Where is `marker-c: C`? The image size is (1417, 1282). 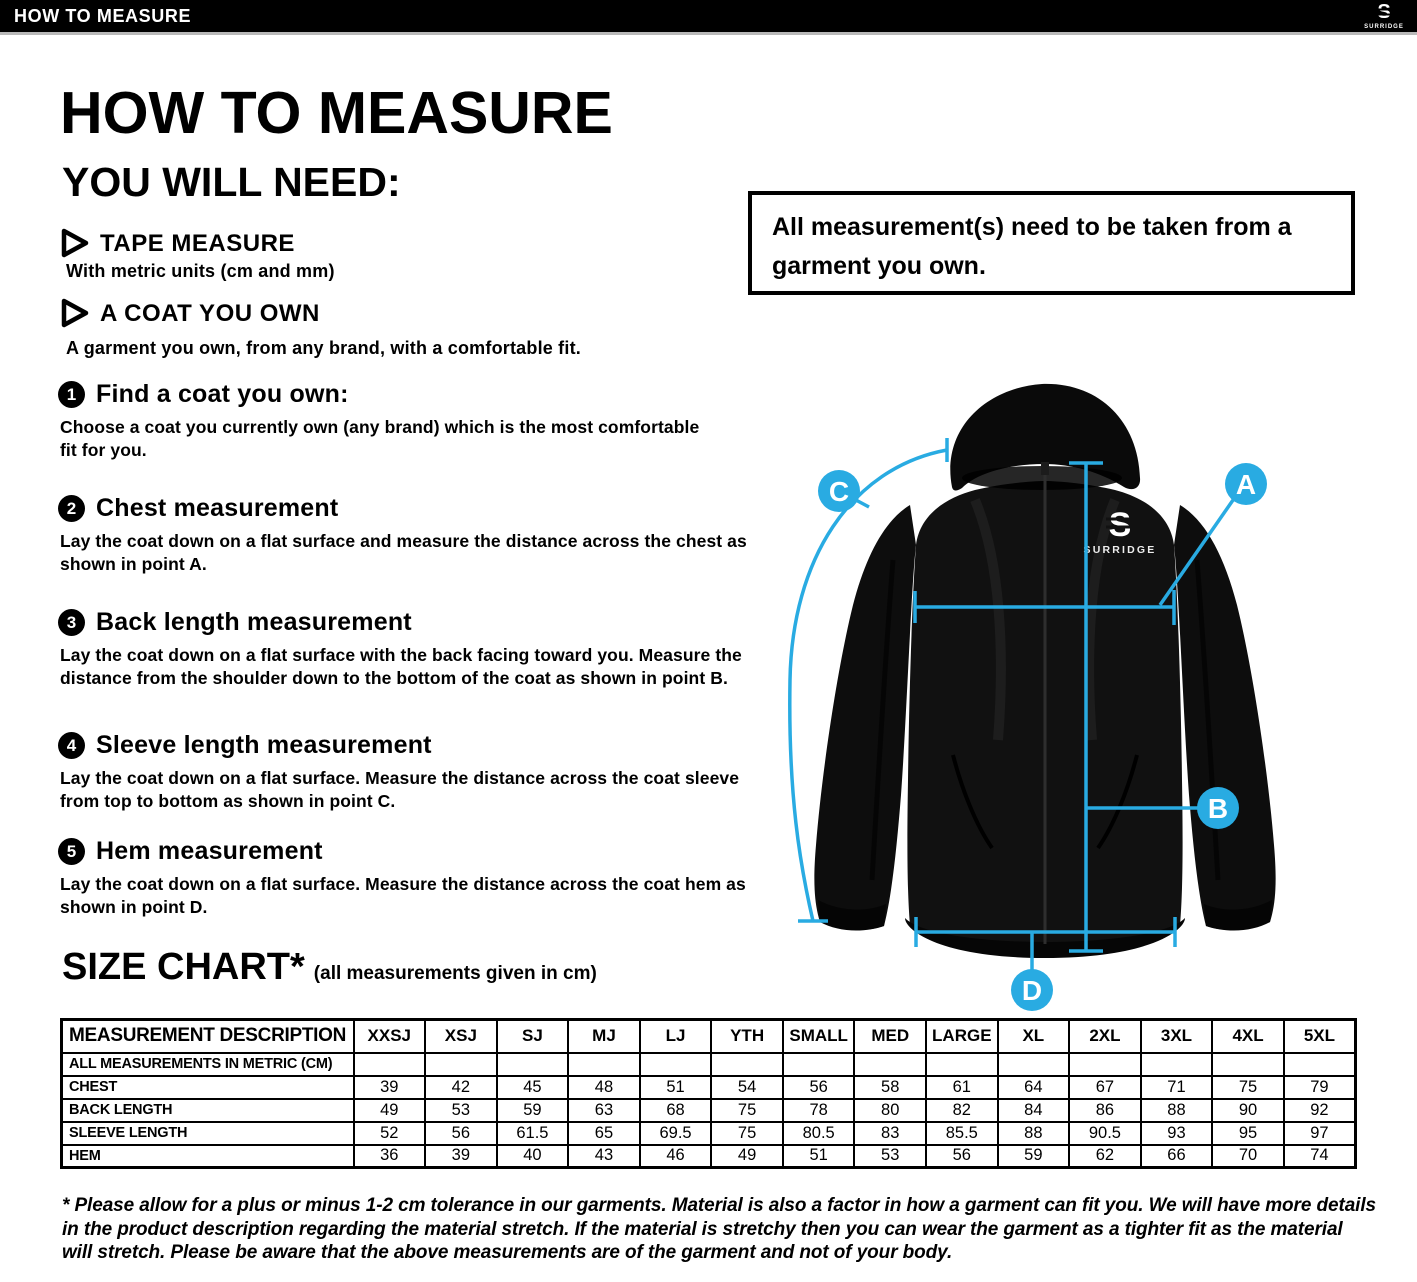
marker-c: C is located at coordinates (839, 491).